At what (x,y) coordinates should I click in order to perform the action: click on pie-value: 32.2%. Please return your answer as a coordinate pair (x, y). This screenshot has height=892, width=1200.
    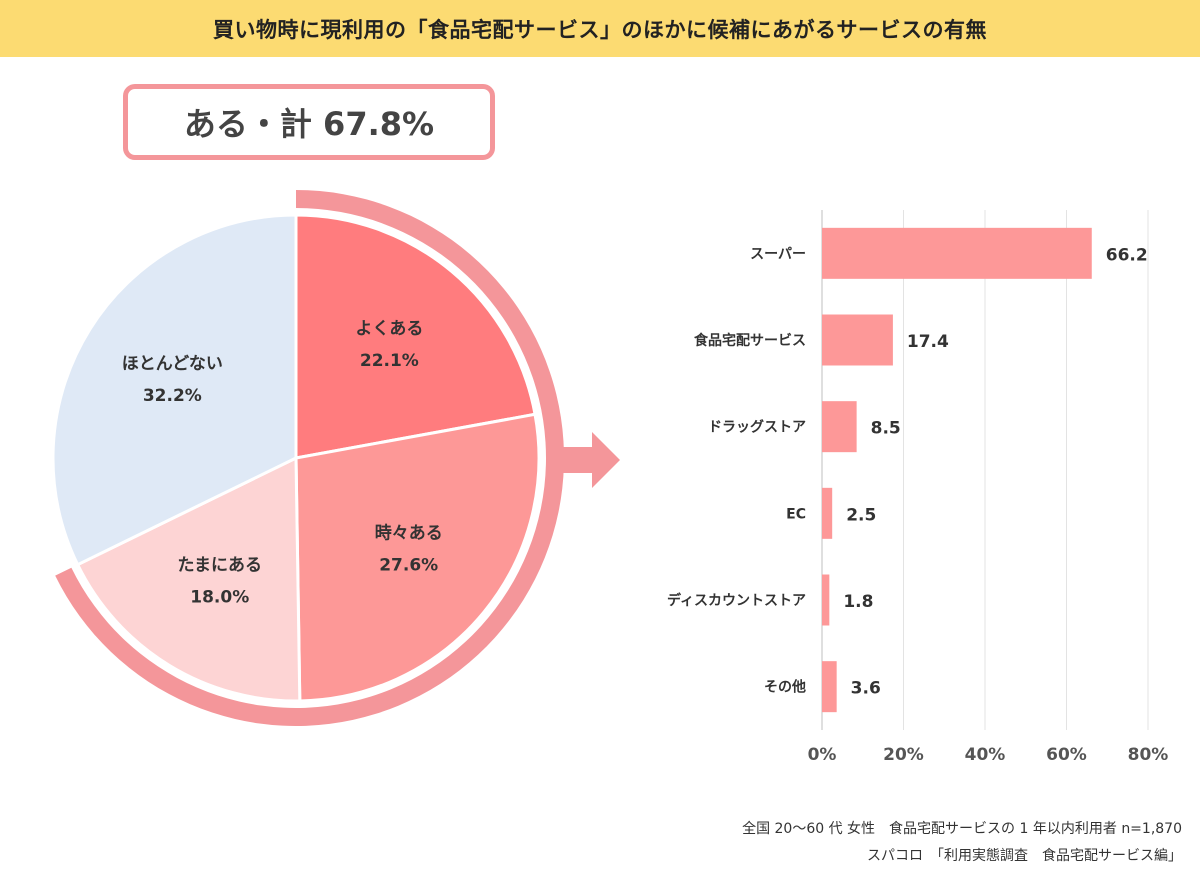
    Looking at the image, I should click on (172, 396).